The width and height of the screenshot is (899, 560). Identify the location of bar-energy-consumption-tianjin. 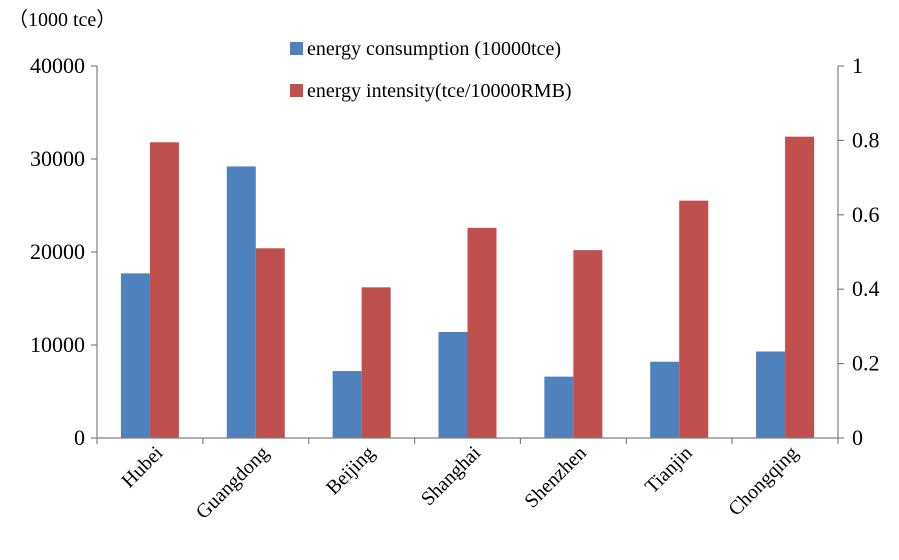
(665, 399).